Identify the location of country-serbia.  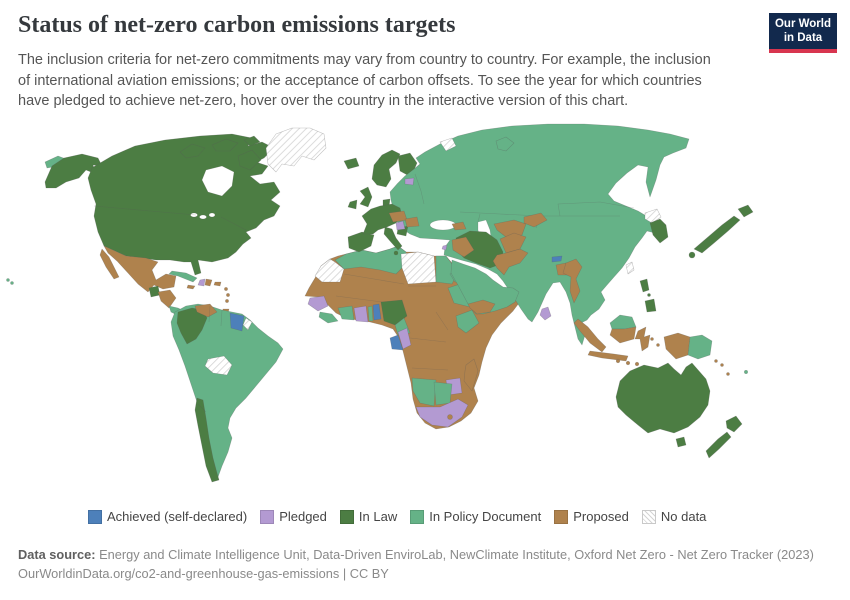
(400, 225).